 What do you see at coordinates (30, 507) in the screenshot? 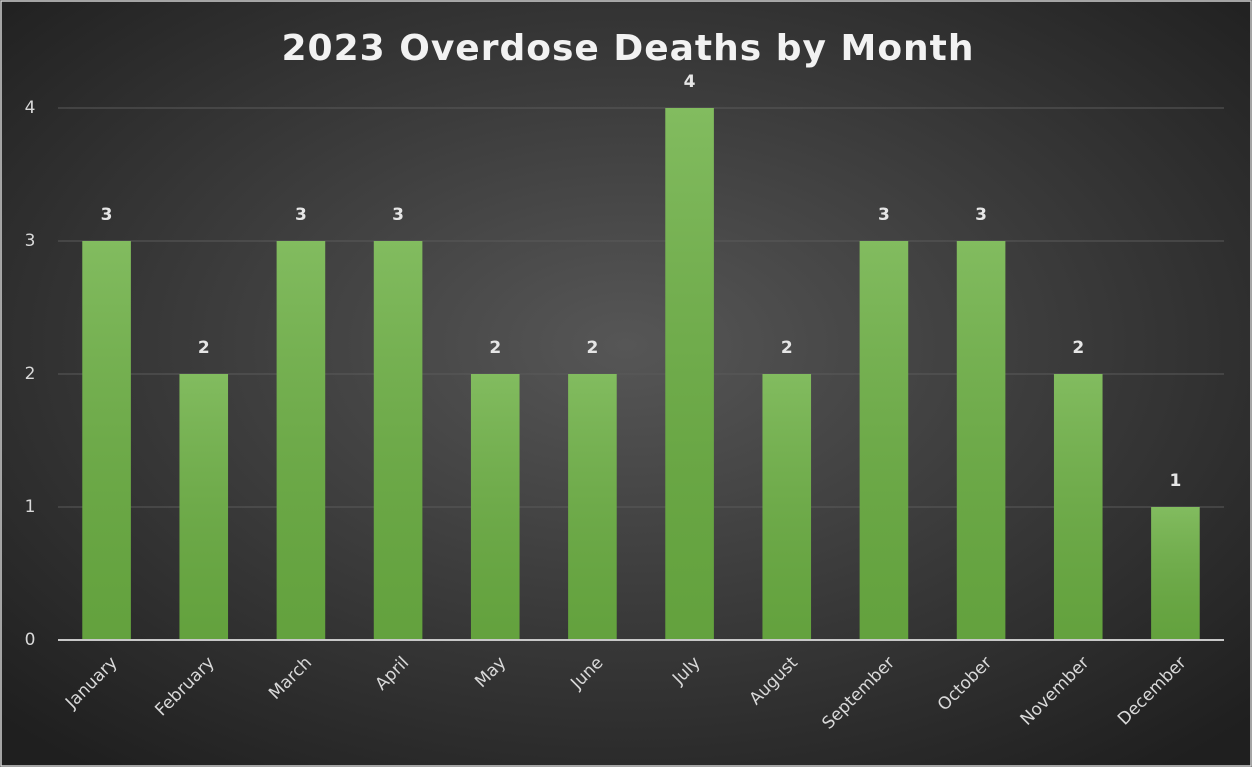
I see `y-tick-label: 1` at bounding box center [30, 507].